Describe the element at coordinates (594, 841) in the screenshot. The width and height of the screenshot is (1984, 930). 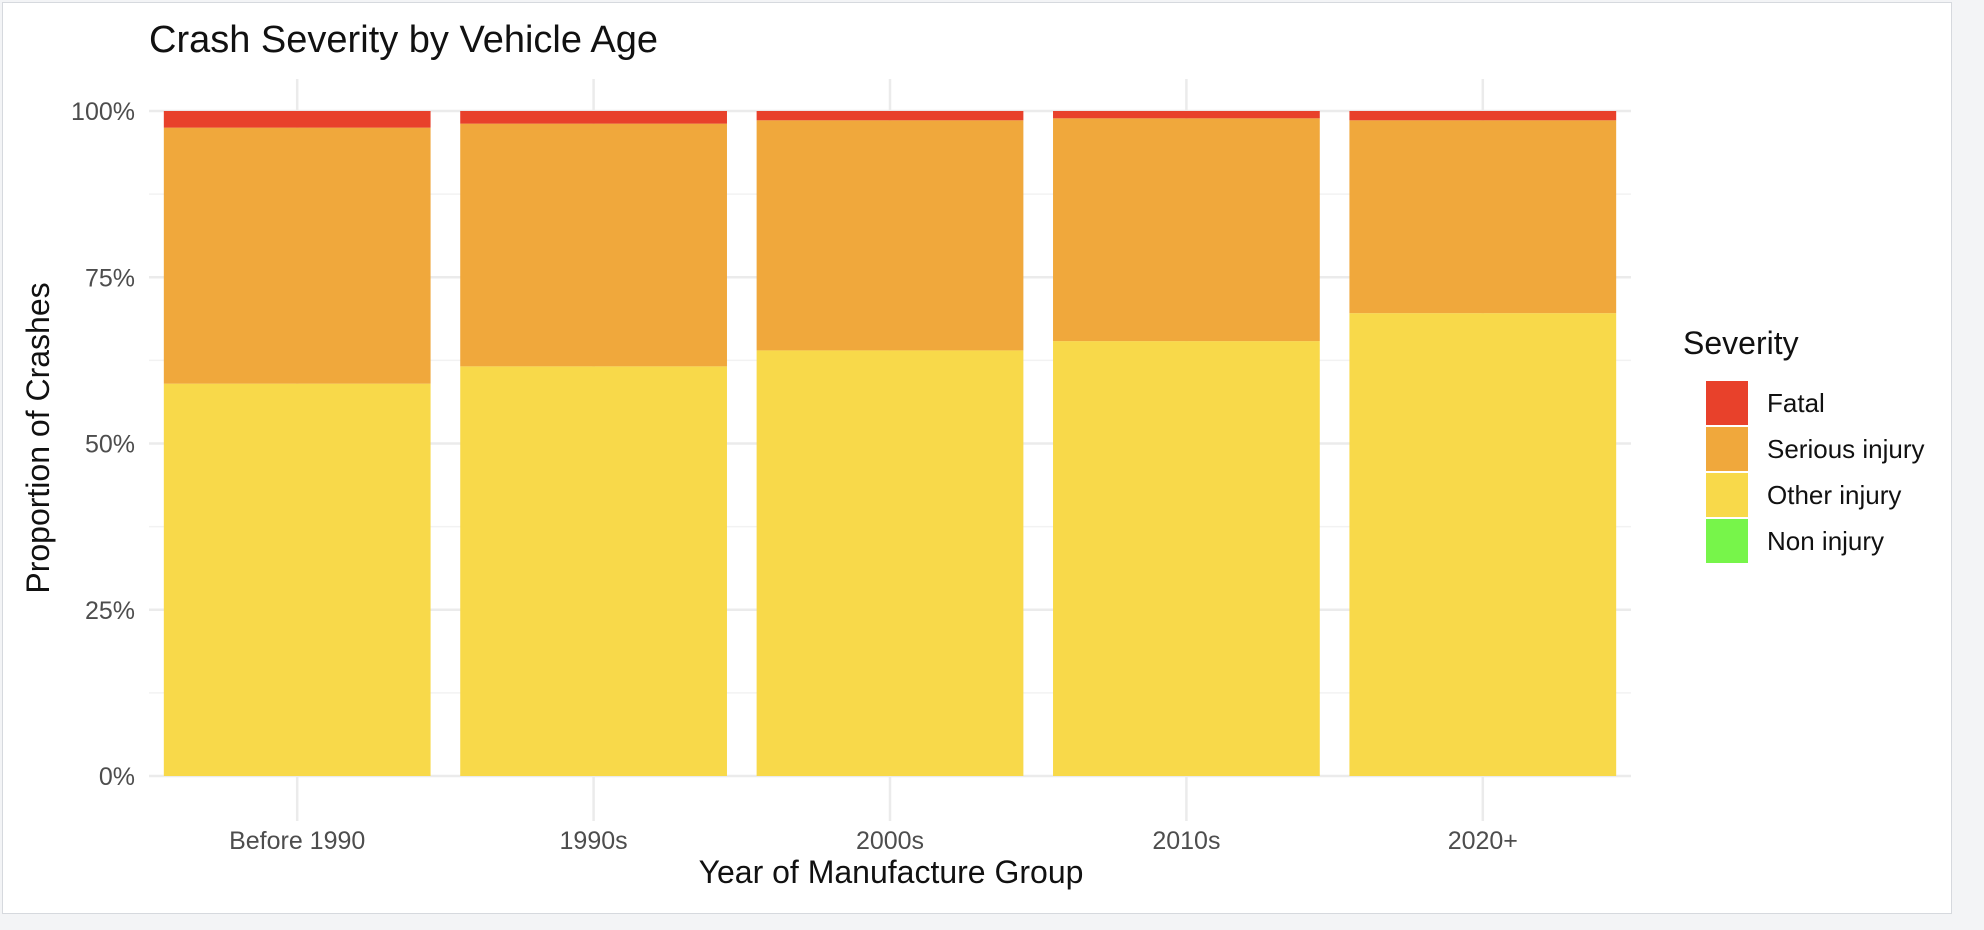
I see `x-tick-label: 1990s` at that location.